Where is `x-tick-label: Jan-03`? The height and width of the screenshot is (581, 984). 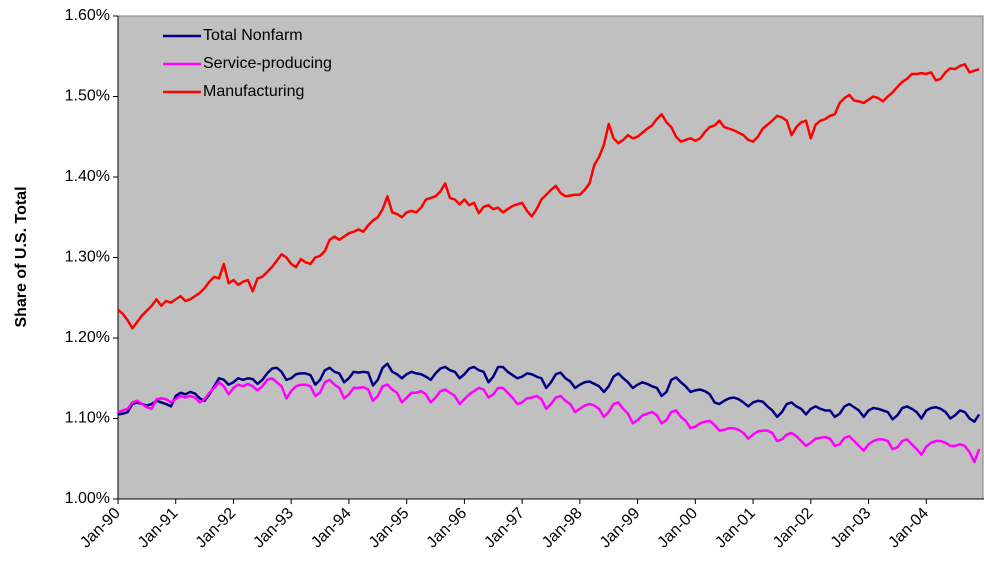
x-tick-label: Jan-03 is located at coordinates (851, 528).